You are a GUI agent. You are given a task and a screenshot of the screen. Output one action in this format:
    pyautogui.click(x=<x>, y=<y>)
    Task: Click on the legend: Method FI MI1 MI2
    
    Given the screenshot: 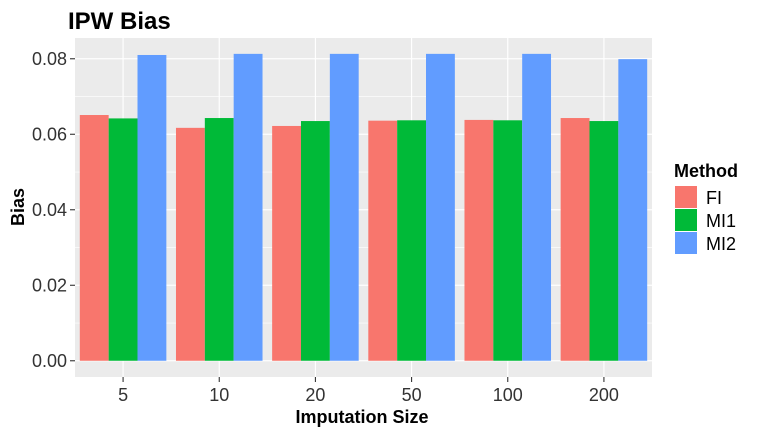 What is the action you would take?
    pyautogui.click(x=706, y=207)
    